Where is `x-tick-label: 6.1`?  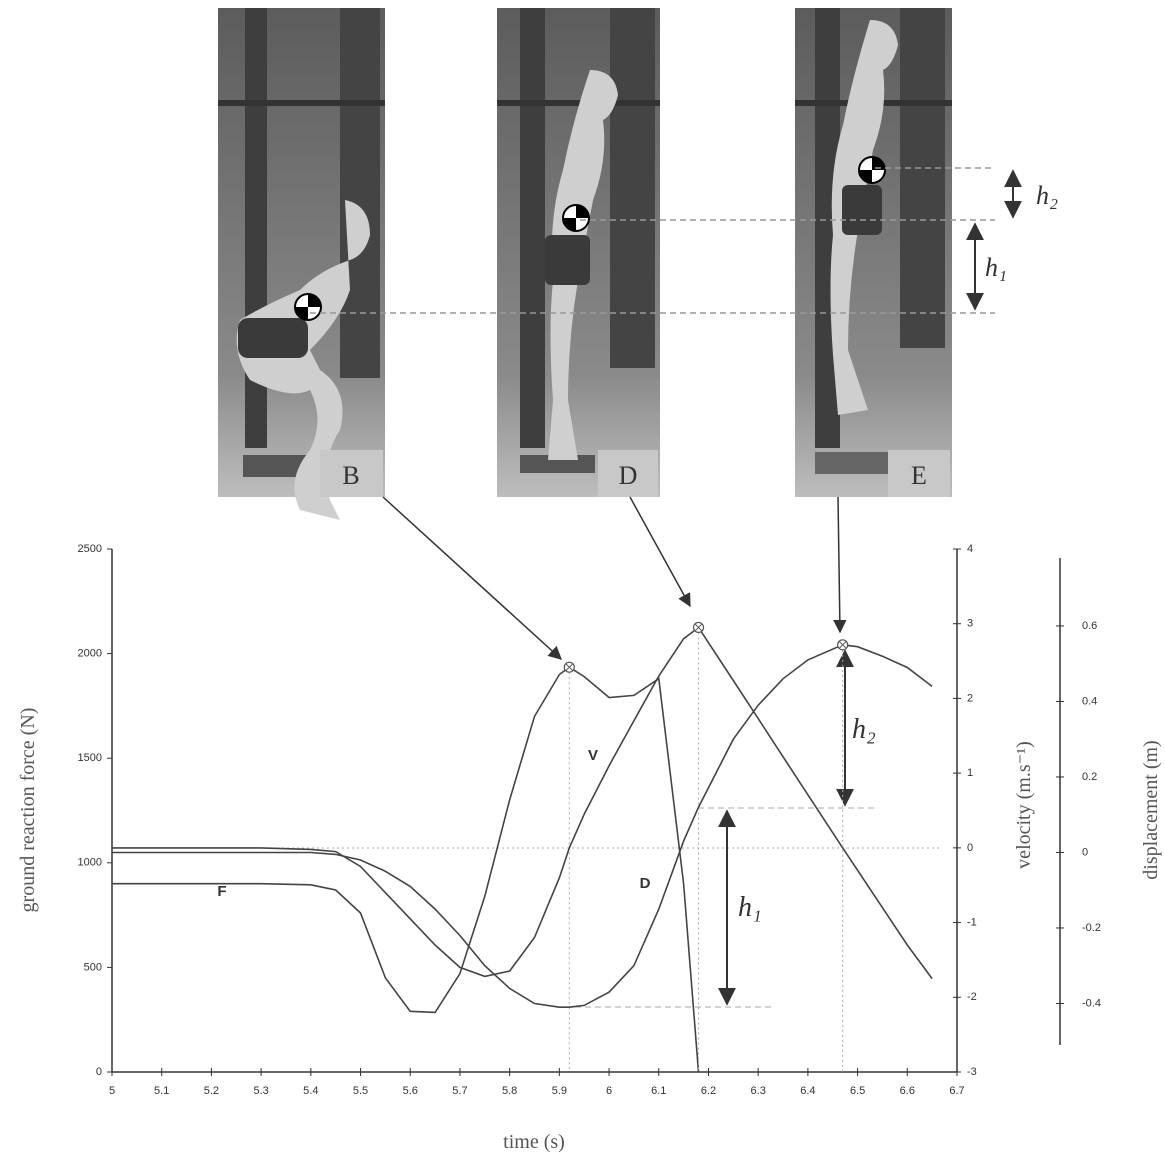 x-tick-label: 6.1 is located at coordinates (658, 1091).